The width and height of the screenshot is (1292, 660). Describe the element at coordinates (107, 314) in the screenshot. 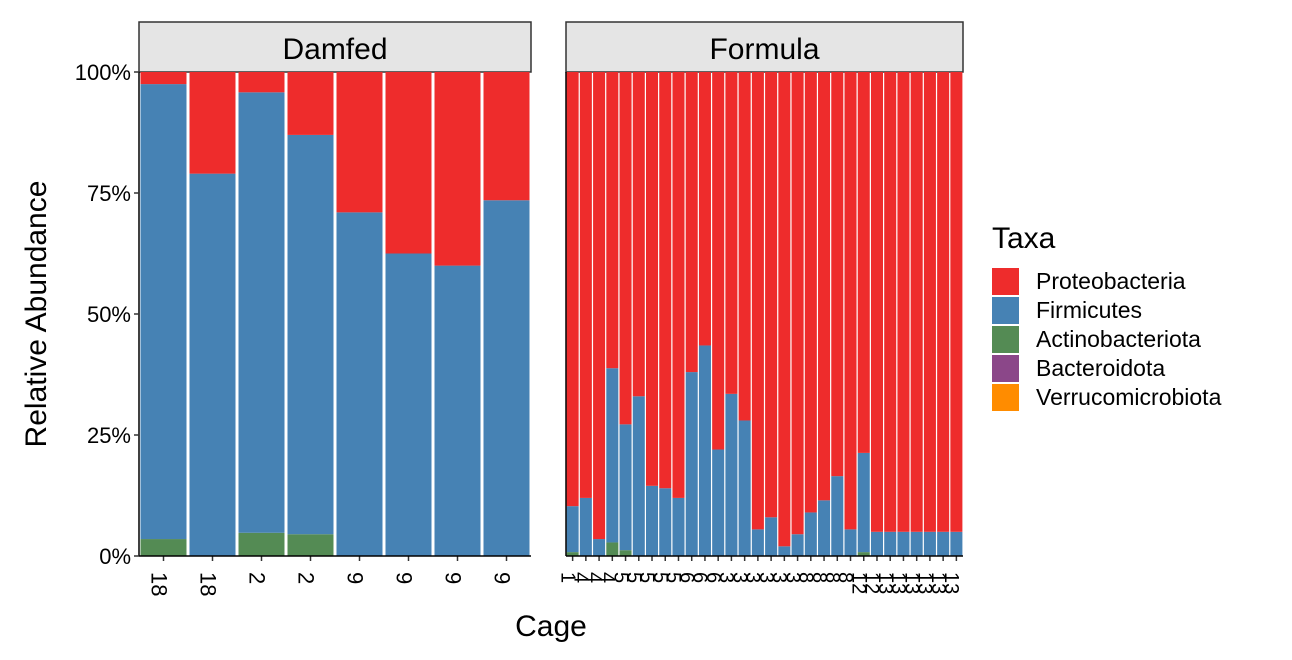

I see `y-axis: 0% 25% 50% 75% 100%` at that location.